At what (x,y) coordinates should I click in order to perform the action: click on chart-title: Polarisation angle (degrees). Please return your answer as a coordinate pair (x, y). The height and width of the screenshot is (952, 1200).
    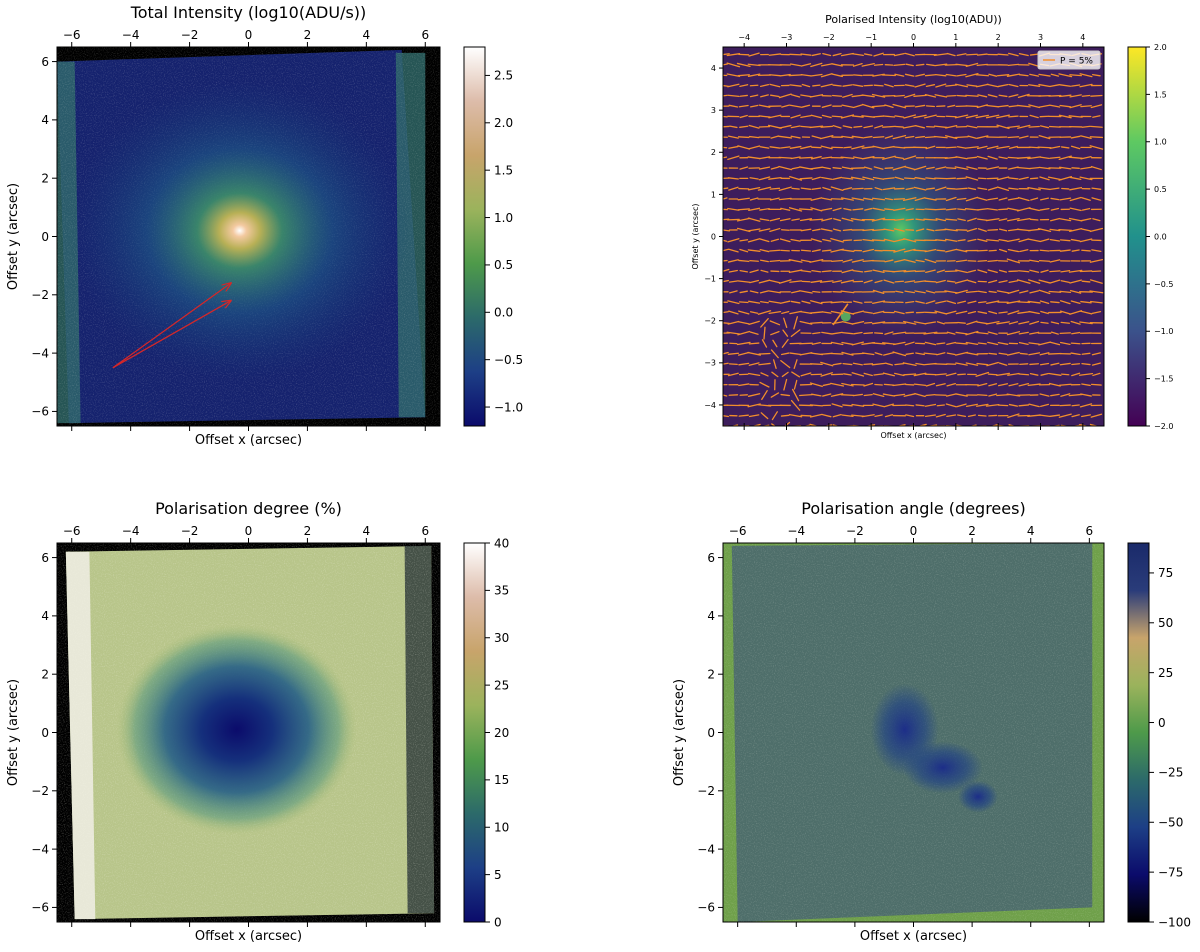
    Looking at the image, I should click on (913, 508).